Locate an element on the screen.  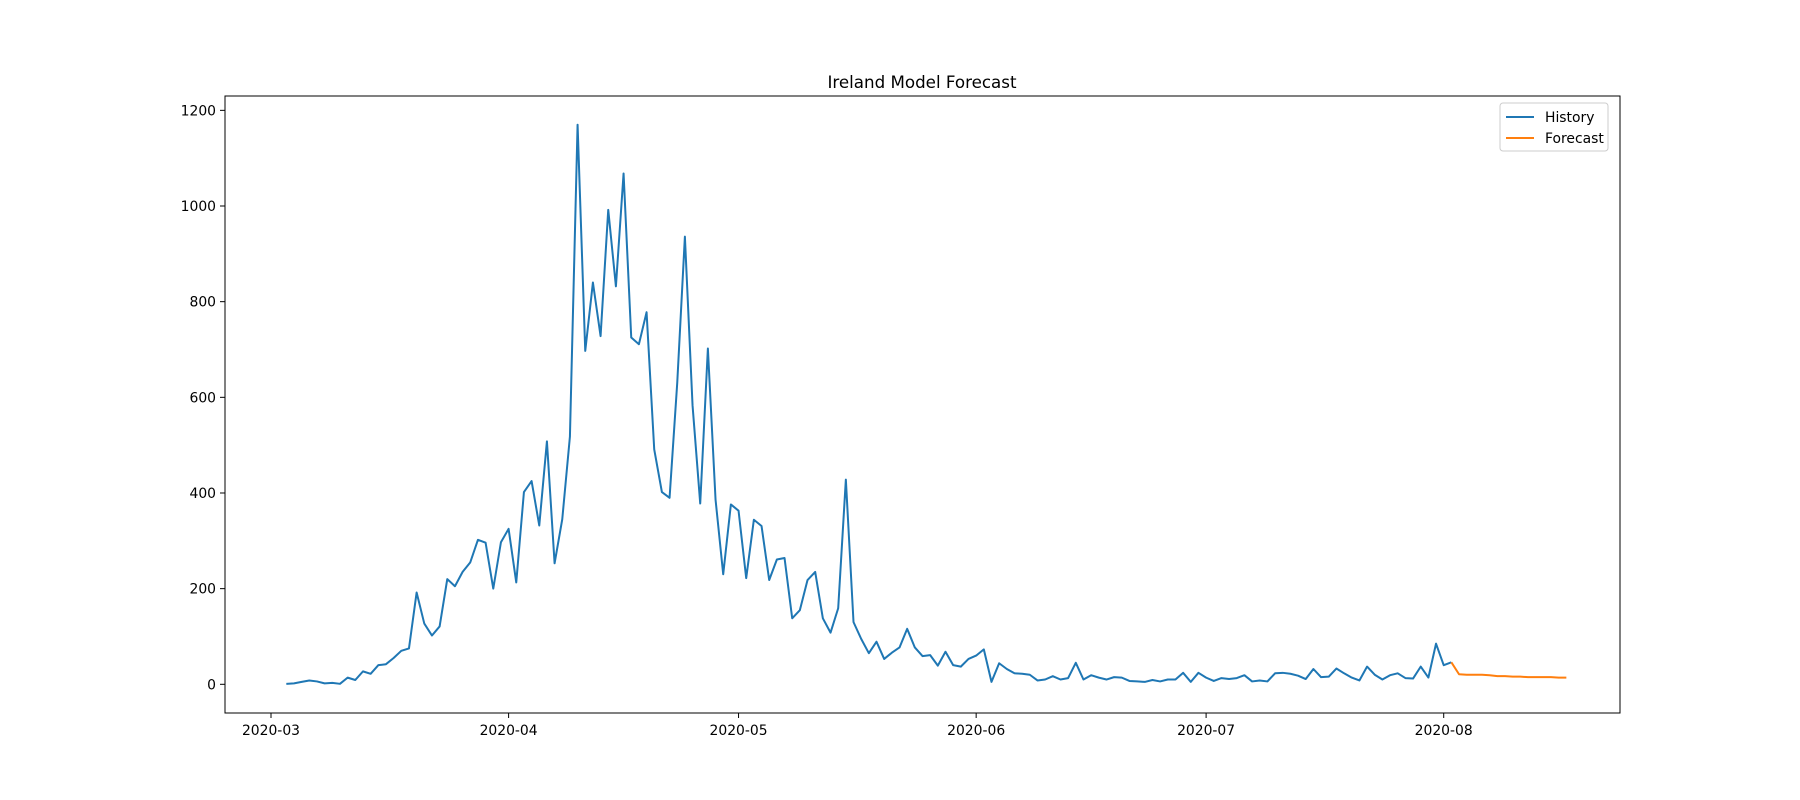
legend-item-forecast: Forecast is located at coordinates (1555, 139).